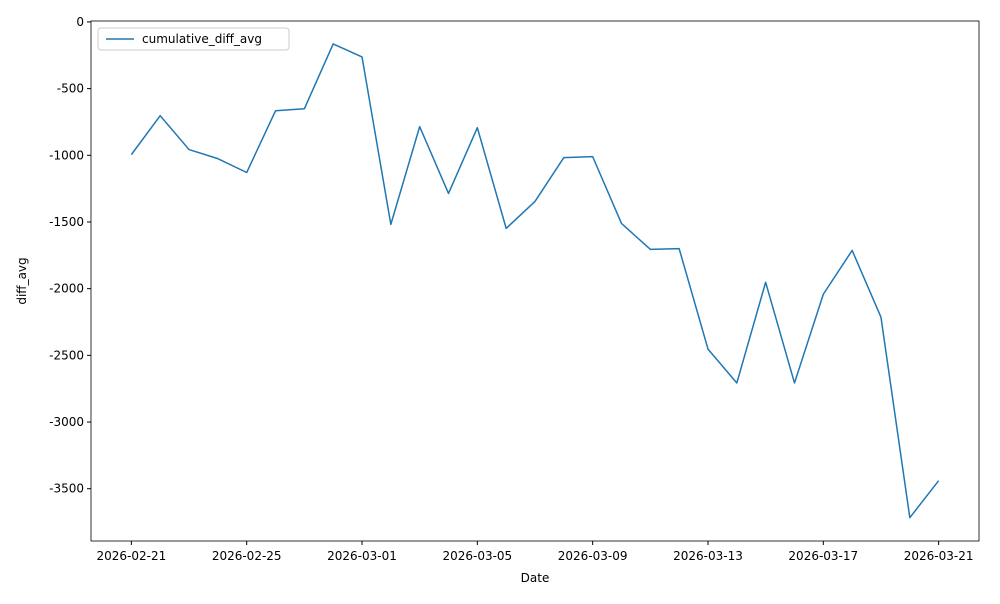 The width and height of the screenshot is (1000, 604). I want to click on legend-box, so click(193, 39).